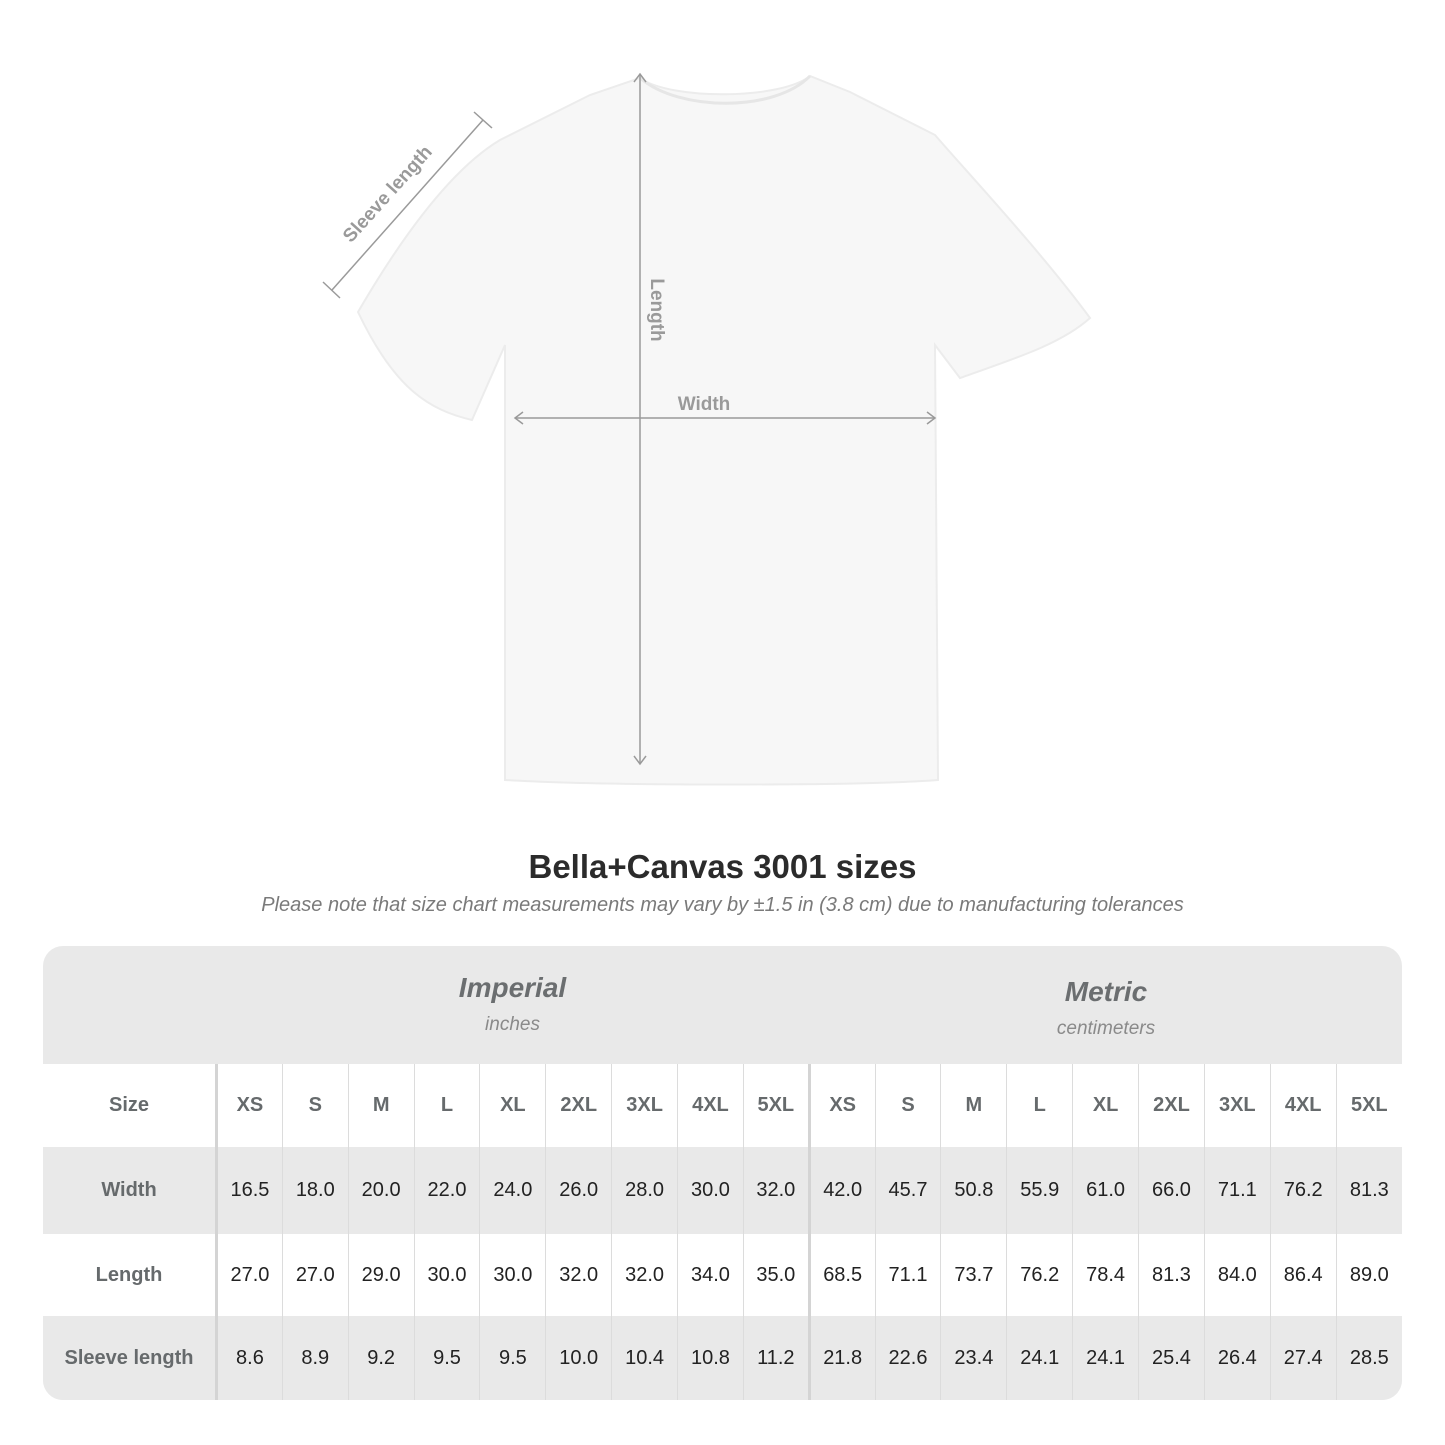 The image size is (1445, 1445). I want to click on row-label: Length, so click(130, 1275).